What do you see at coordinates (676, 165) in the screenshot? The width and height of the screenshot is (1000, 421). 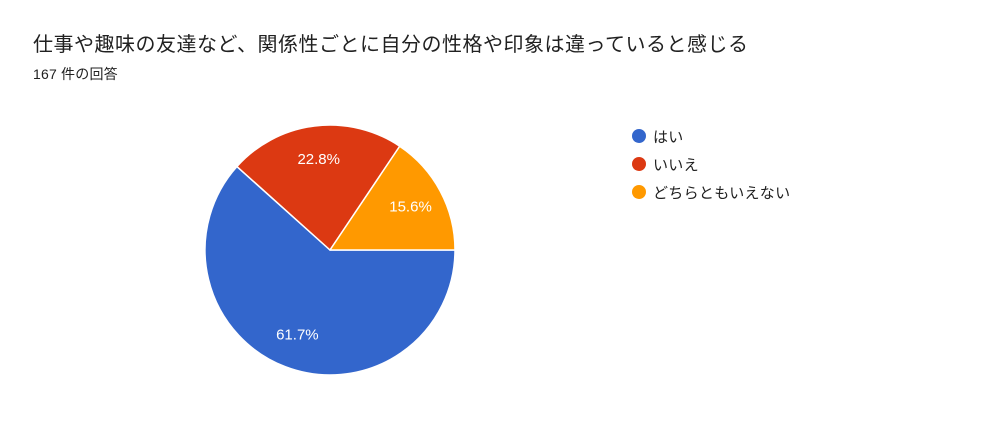 I see `legend-label: いいえ` at bounding box center [676, 165].